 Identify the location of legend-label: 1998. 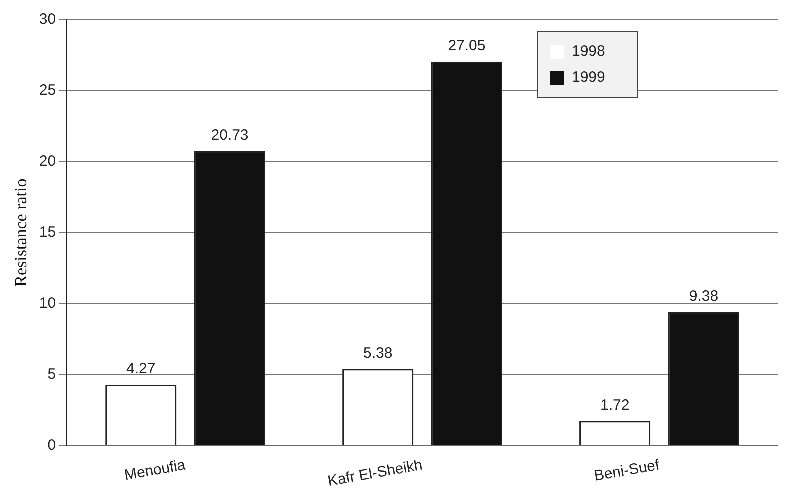
(589, 51).